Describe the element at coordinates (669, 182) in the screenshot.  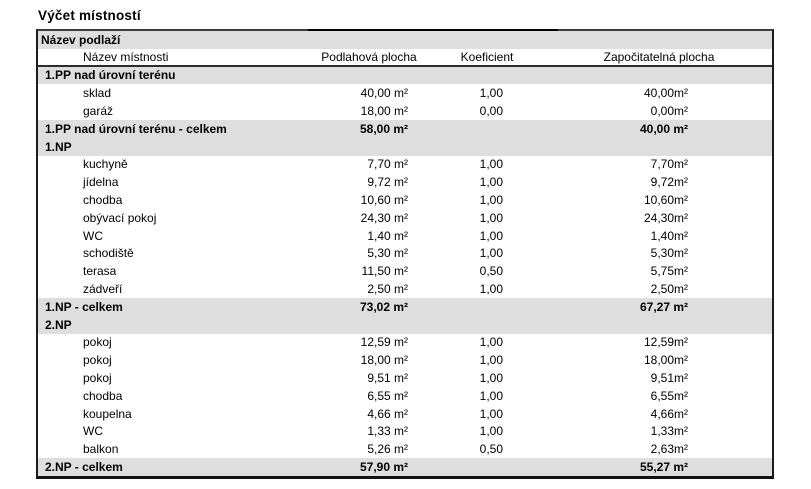
I see `countable-area-cell: 9,72m²` at that location.